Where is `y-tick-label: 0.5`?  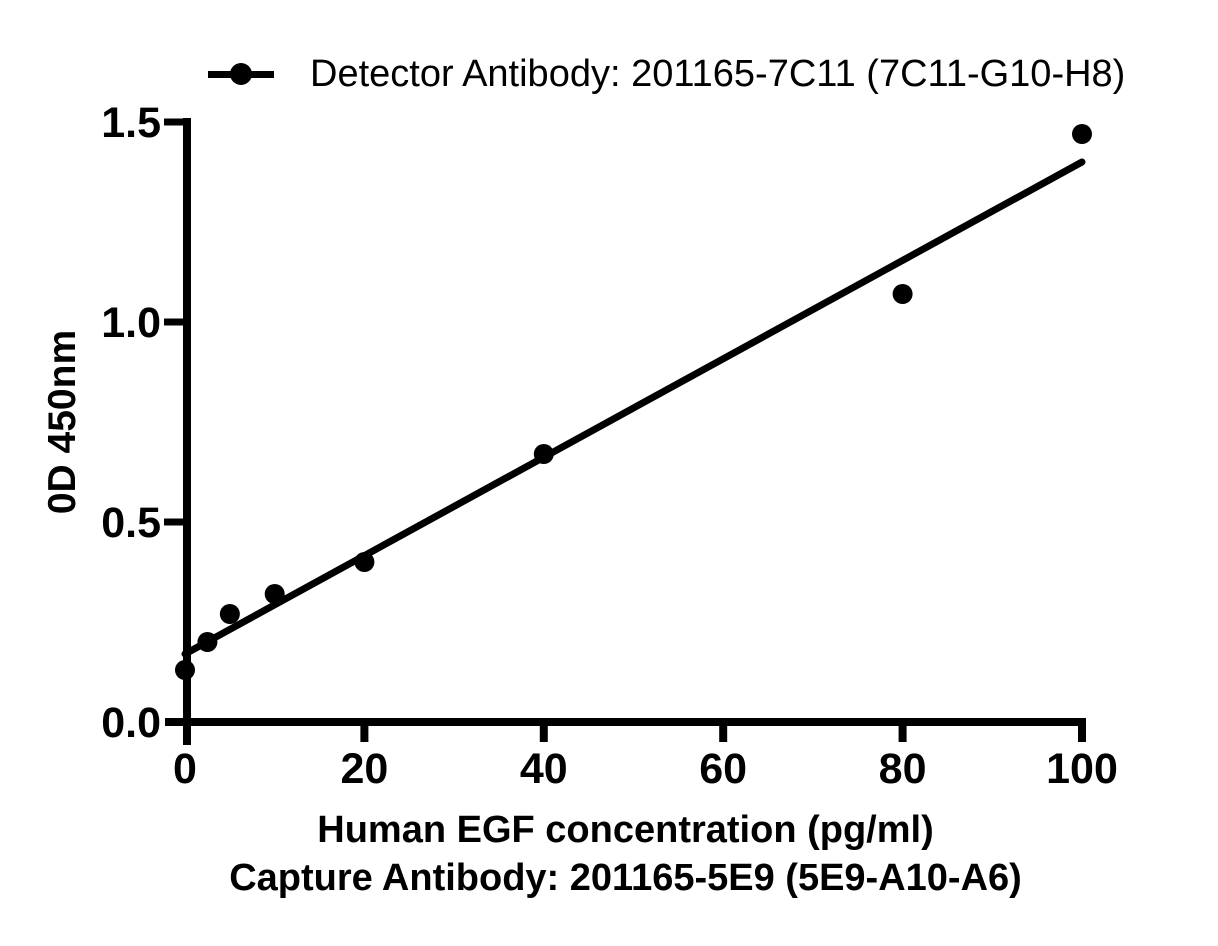 y-tick-label: 0.5 is located at coordinates (131, 523).